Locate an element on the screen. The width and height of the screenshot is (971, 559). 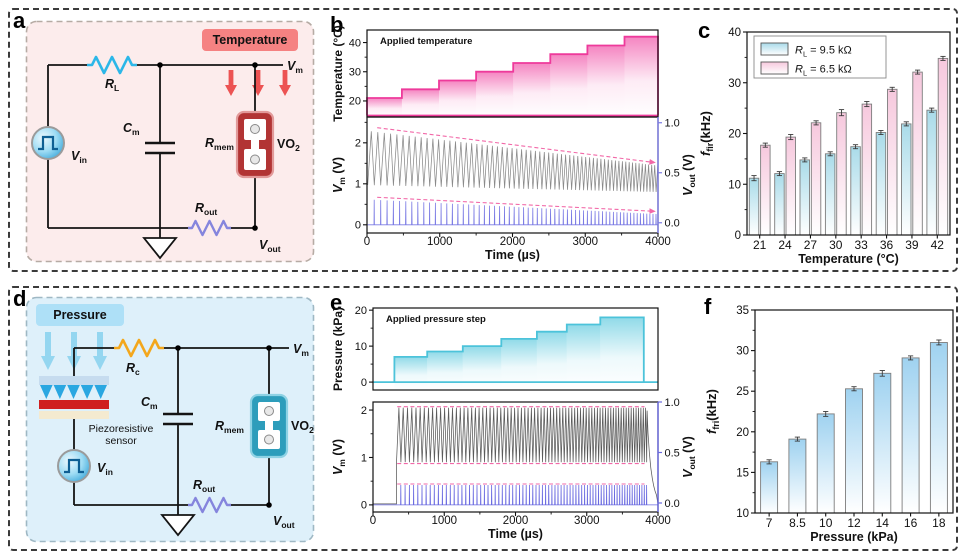
y-tick-label: 30 is located at coordinates (734, 84).